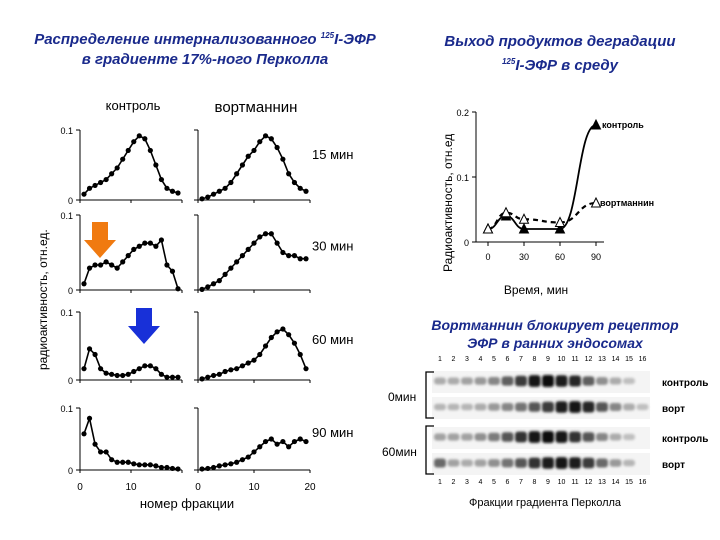  What do you see at coordinates (685, 439) in the screenshot?
I see `blot-row-label: контроль` at bounding box center [685, 439].